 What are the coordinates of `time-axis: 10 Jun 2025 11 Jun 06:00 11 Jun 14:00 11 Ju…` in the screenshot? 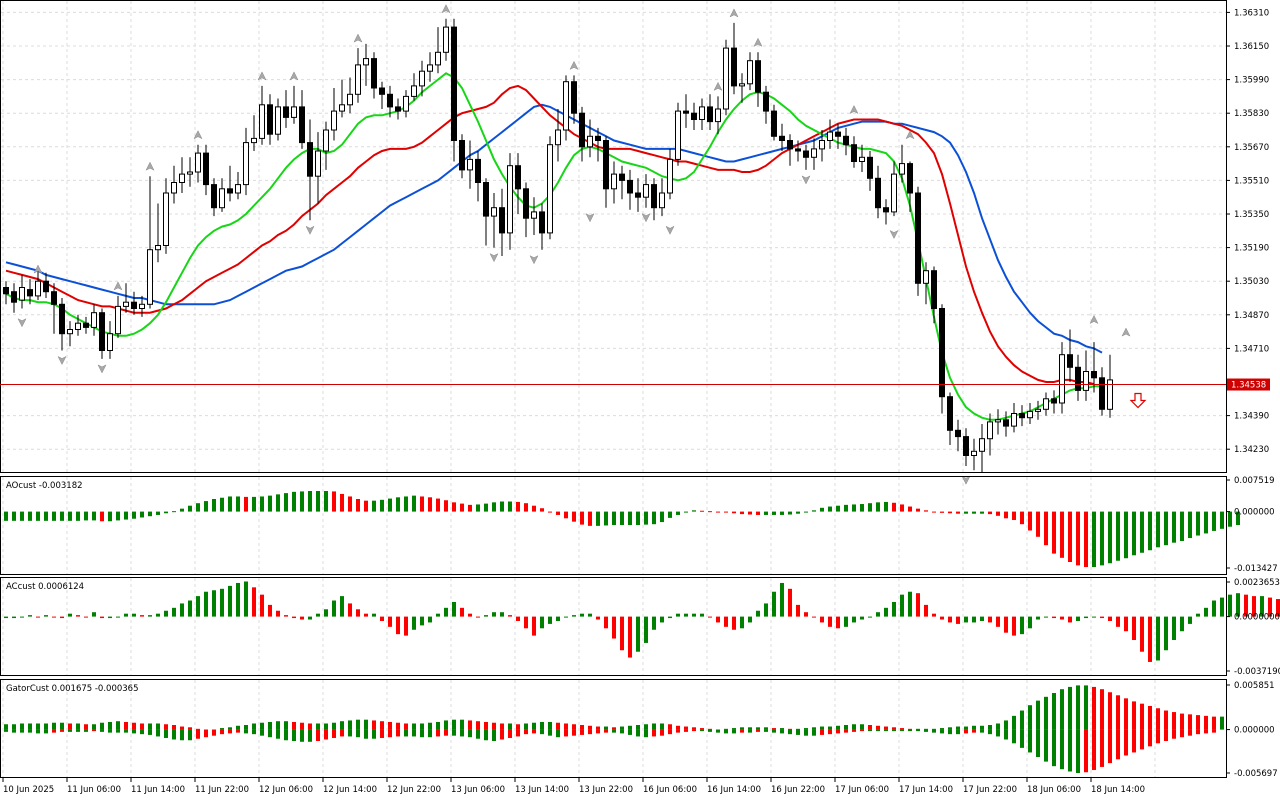 It's located at (573, 786).